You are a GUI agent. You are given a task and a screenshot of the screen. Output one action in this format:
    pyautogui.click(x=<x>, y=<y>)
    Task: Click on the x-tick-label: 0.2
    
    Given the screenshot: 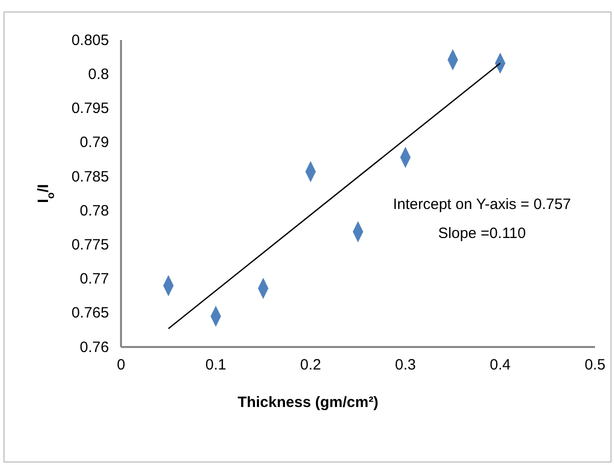 What is the action you would take?
    pyautogui.click(x=311, y=365)
    